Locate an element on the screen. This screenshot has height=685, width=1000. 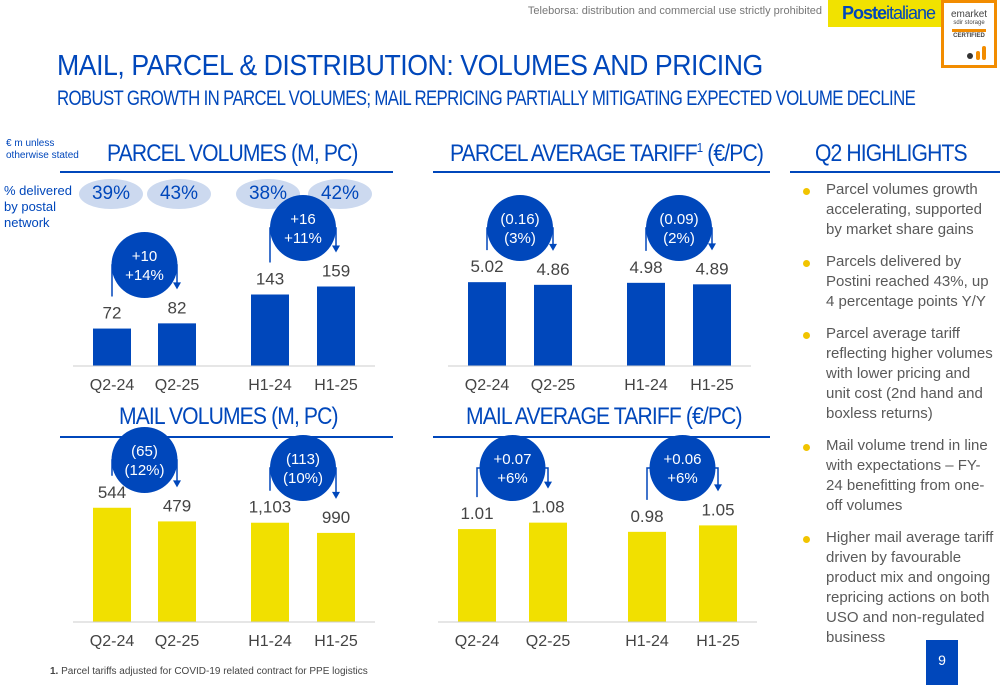
data-label: 1.08 is located at coordinates (547, 507).